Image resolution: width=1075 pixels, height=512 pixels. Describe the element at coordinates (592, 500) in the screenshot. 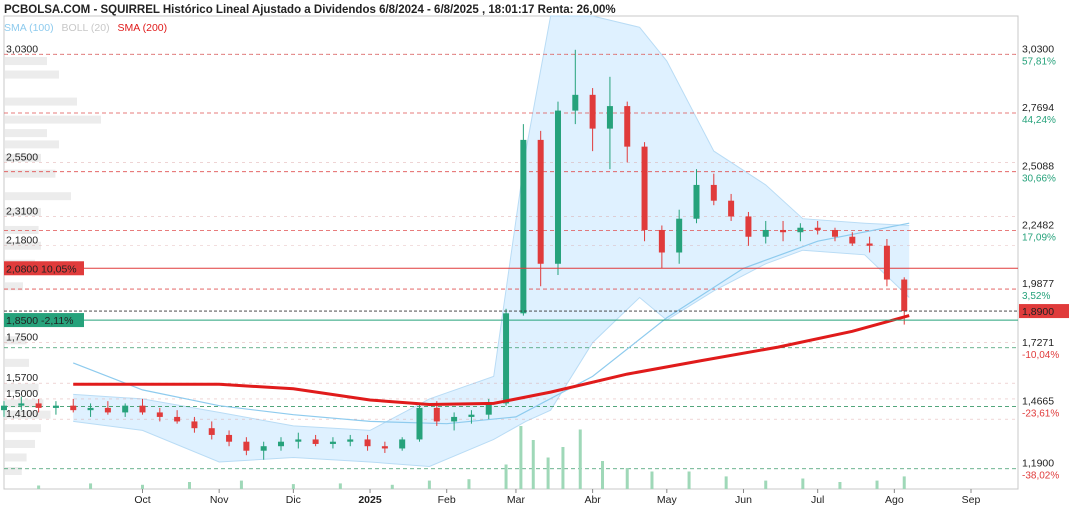

I see `x-tick-label: Abr` at that location.